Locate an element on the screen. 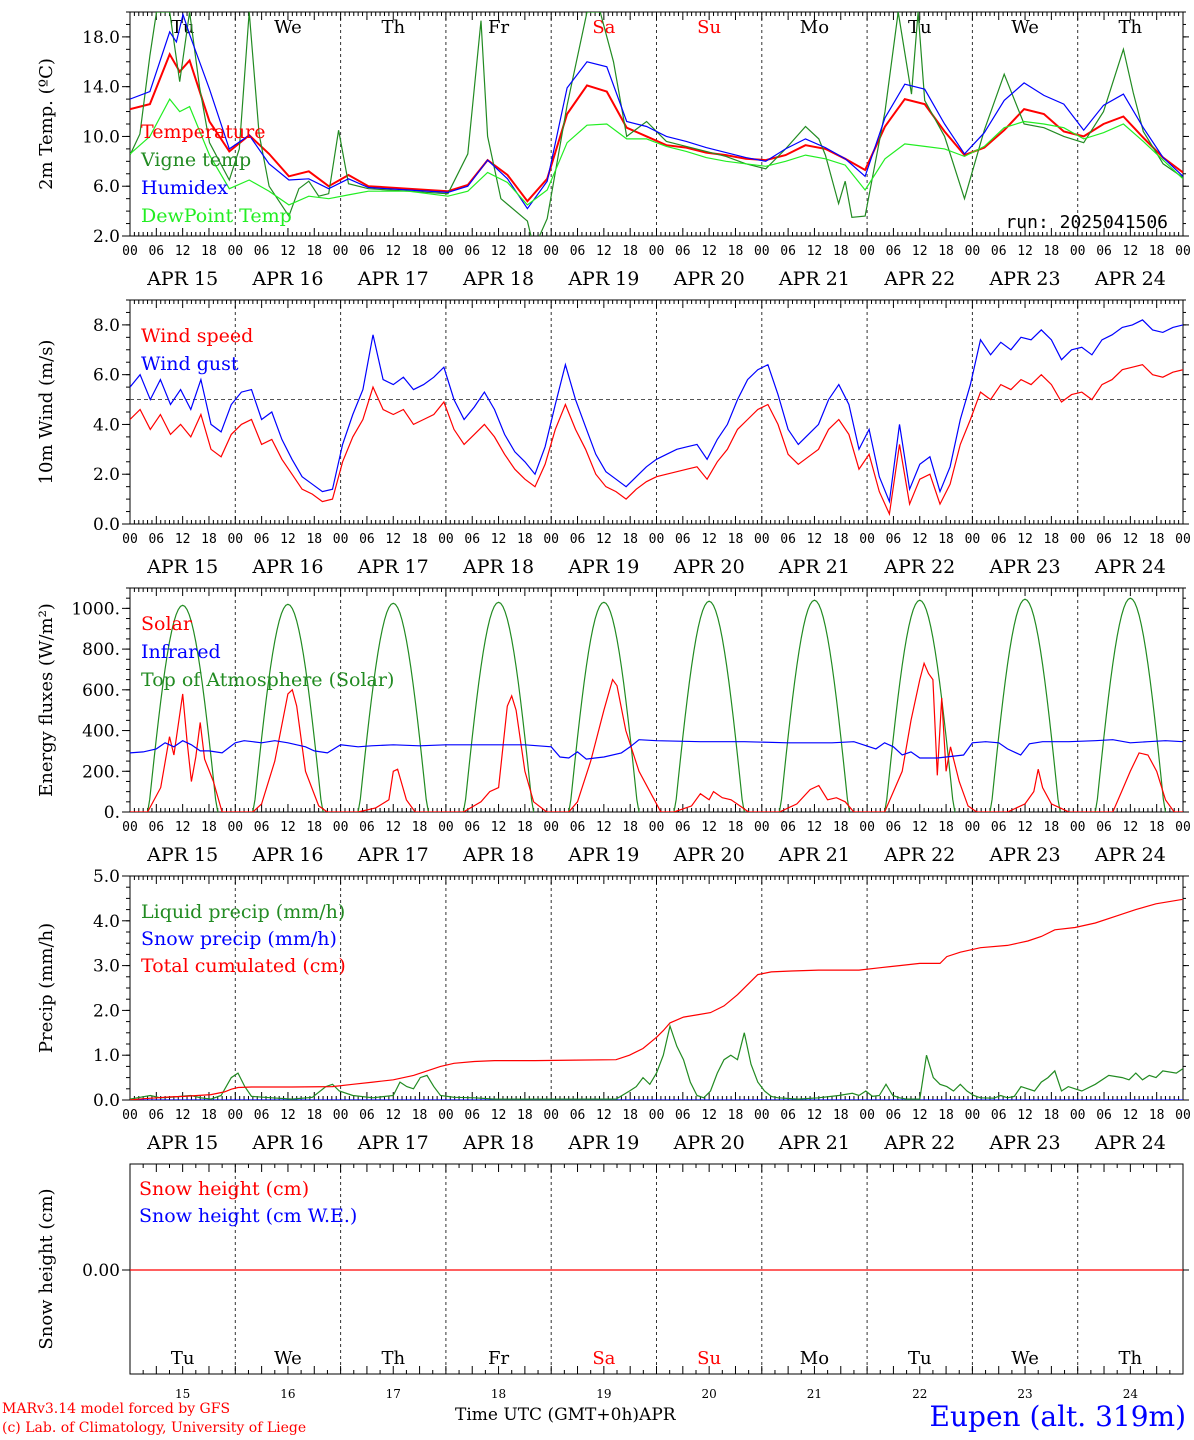 The image size is (1194, 1440). location-title: Eupen (alt. 319m) is located at coordinates (1057, 1416).